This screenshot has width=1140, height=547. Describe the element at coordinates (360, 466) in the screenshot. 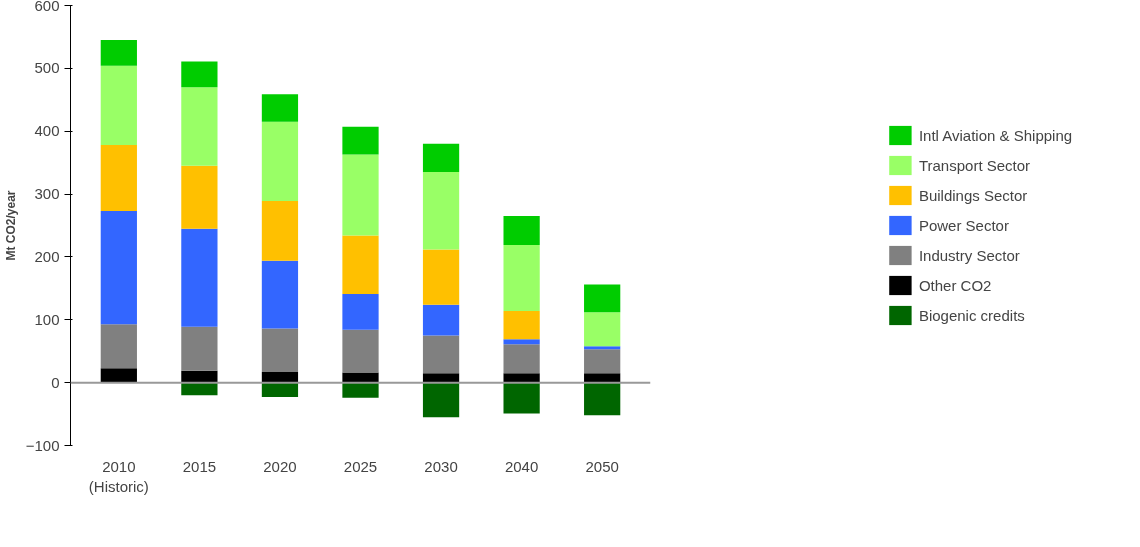

I see `x-tick-label: 2025` at that location.